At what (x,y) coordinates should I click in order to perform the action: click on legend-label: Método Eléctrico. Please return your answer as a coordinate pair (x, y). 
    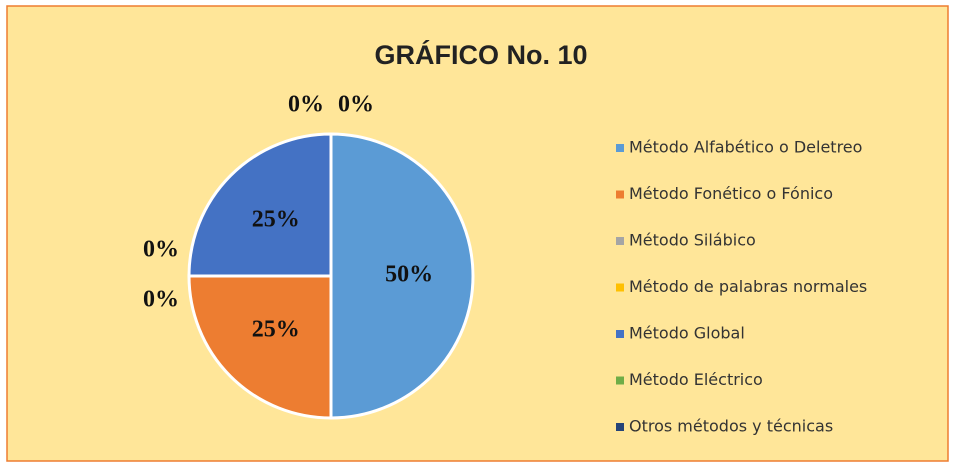
    Looking at the image, I should click on (696, 379).